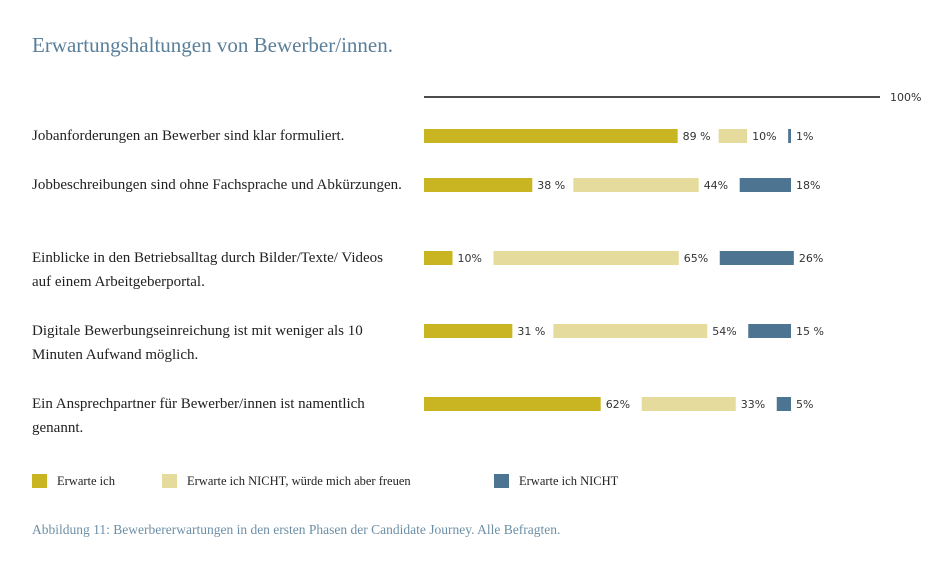  I want to click on value-label: 54%, so click(724, 331).